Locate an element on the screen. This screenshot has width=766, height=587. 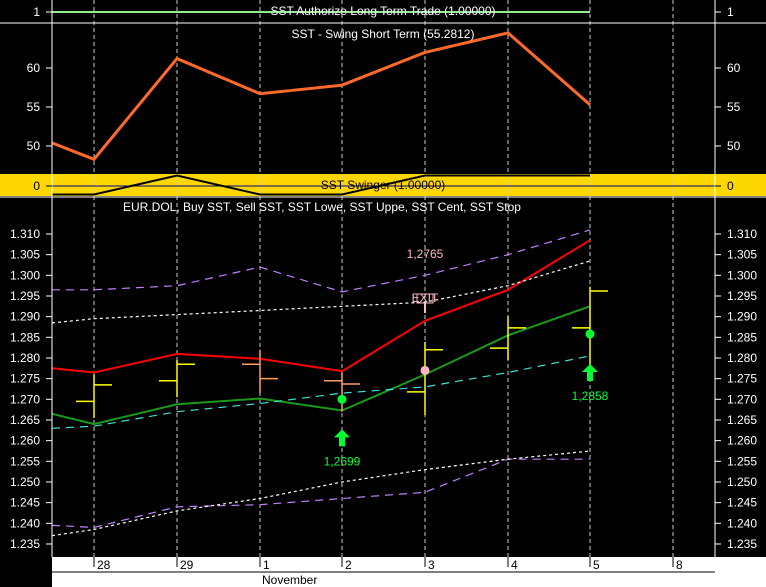
y-label-left: 1.275 is located at coordinates (25, 379).